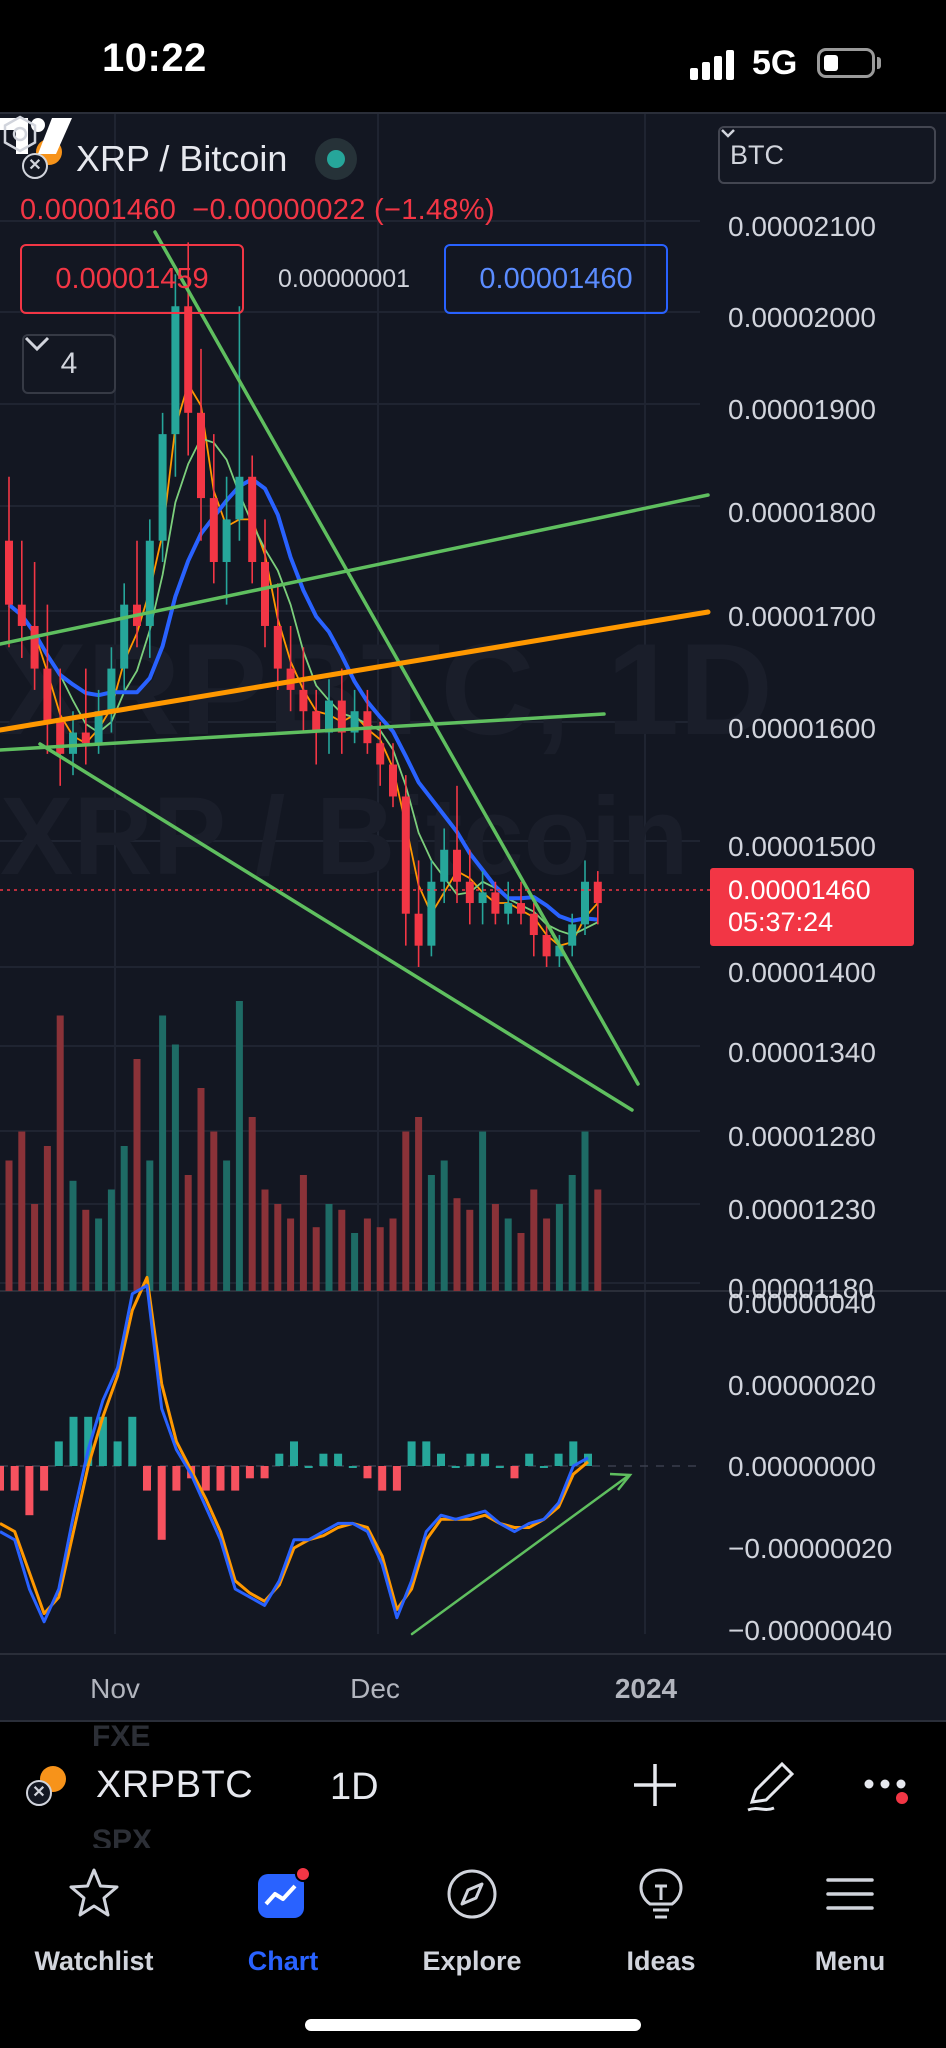 The image size is (946, 2048). Describe the element at coordinates (175, 1785) in the screenshot. I see `symbol-name: XRPBTC` at that location.